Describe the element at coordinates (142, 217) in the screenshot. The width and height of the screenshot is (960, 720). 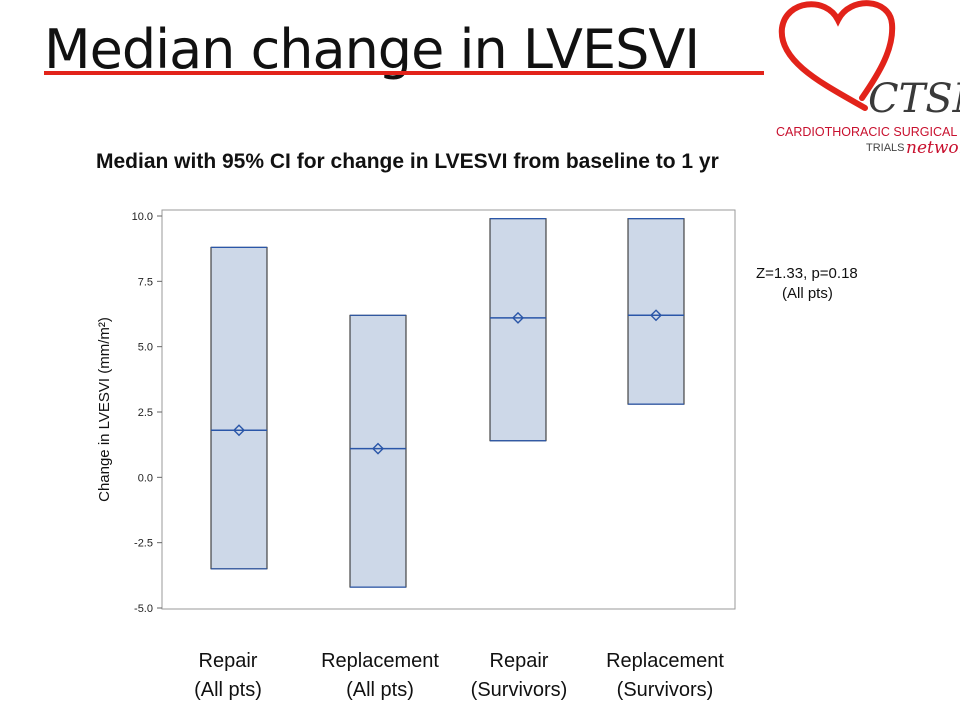
I see `y-tick-label-0: 10.0` at that location.